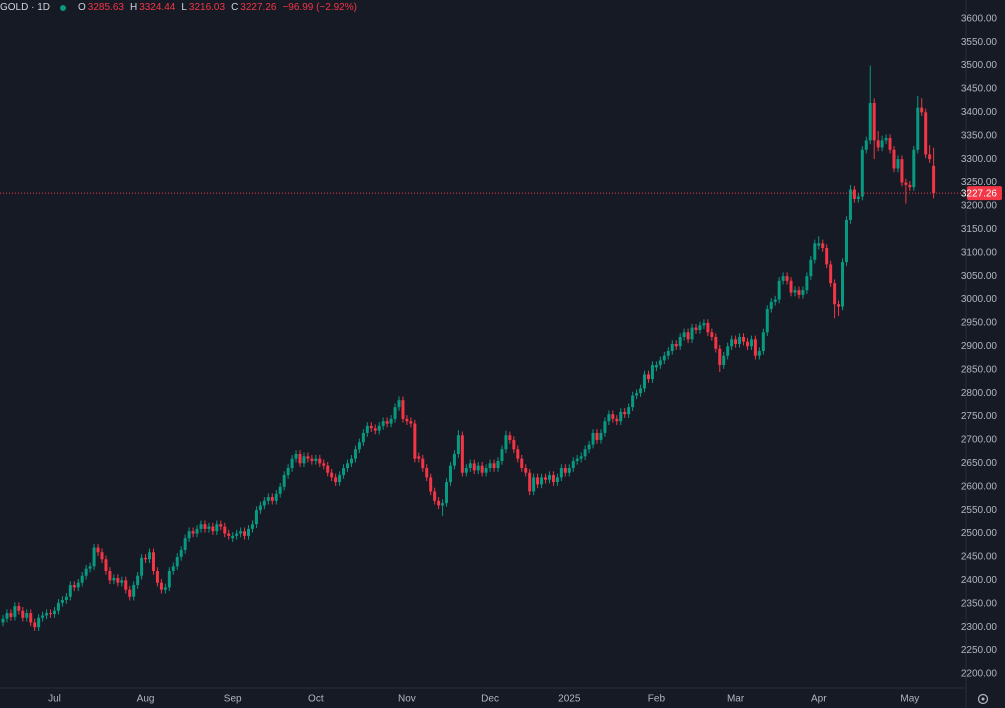  What do you see at coordinates (146, 699) in the screenshot?
I see `x-tick-label: Aug` at bounding box center [146, 699].